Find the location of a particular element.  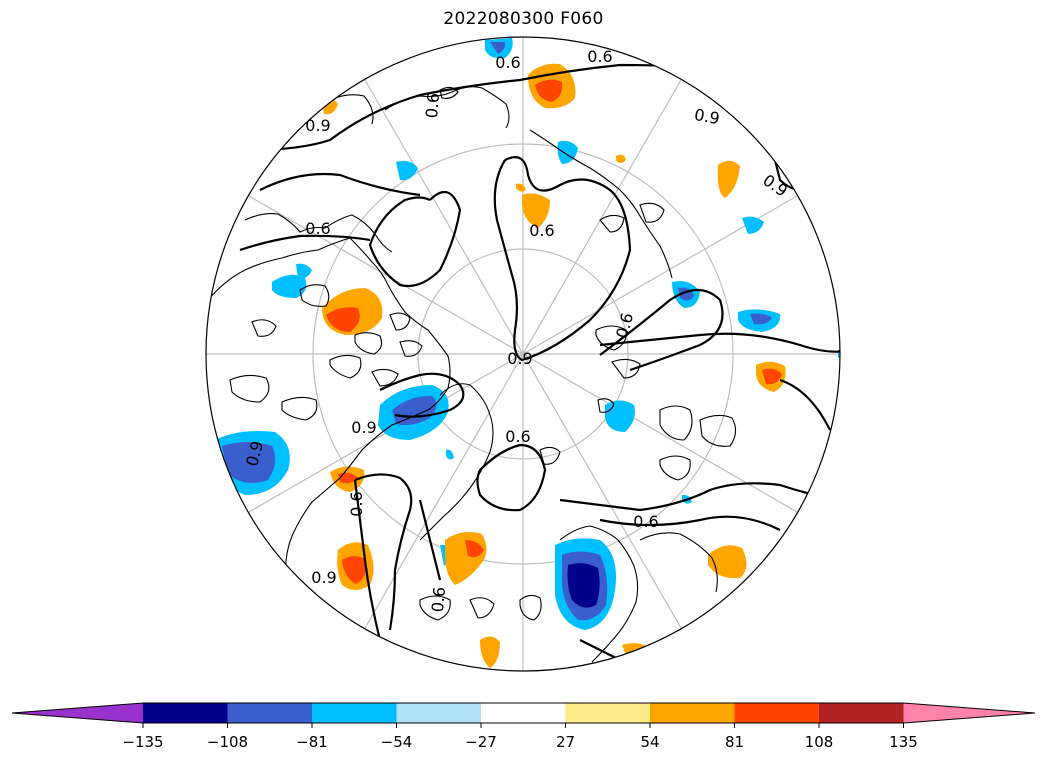

colorbar: −135 −108 −81 −54 −27 27 54 81 108 135 is located at coordinates (523, 726).